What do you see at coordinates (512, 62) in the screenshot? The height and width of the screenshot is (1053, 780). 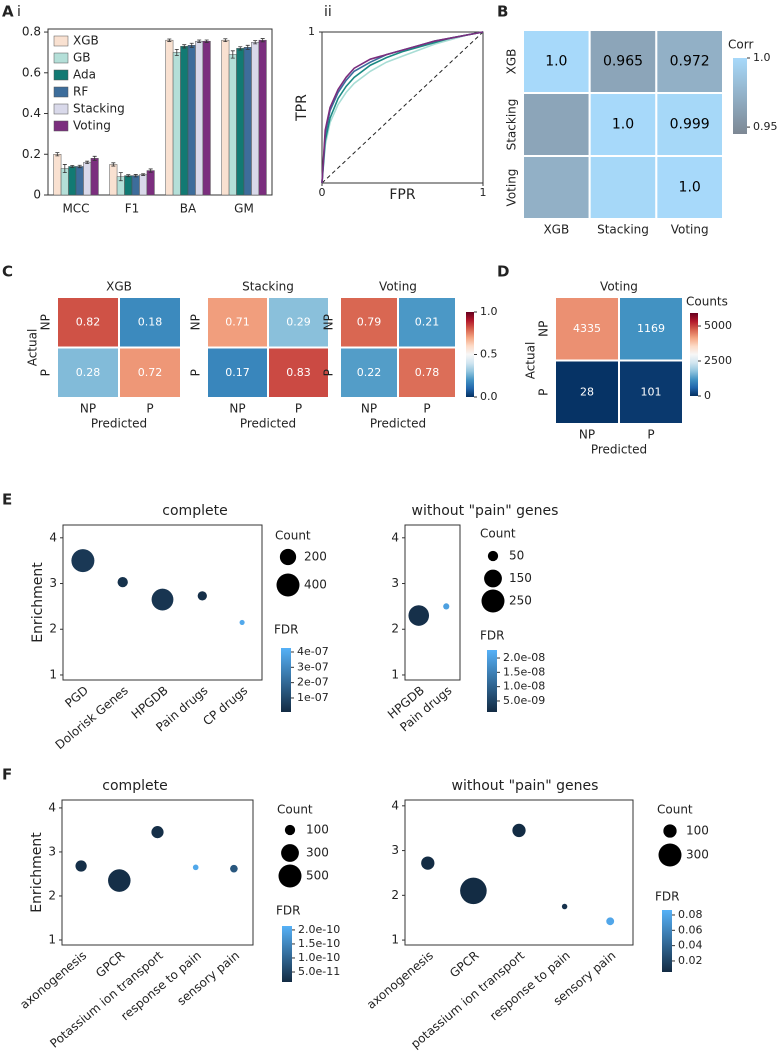 I see `y-tick-label: XGB` at bounding box center [512, 62].